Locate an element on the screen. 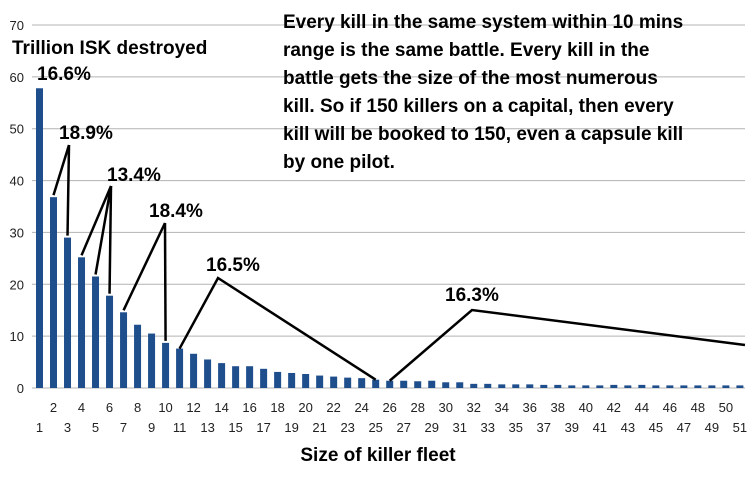  y-tick-label: 30 is located at coordinates (17, 232).